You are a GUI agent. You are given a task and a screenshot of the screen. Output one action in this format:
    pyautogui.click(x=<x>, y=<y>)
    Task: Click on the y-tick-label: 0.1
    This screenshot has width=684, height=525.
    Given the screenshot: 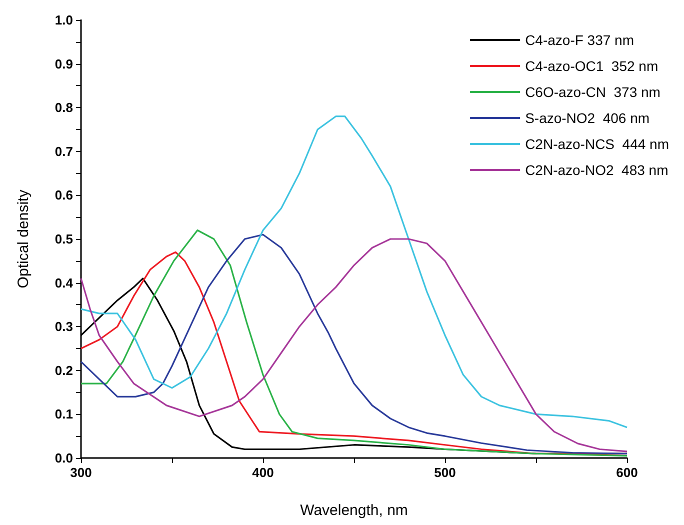 What is the action you would take?
    pyautogui.click(x=63, y=414)
    